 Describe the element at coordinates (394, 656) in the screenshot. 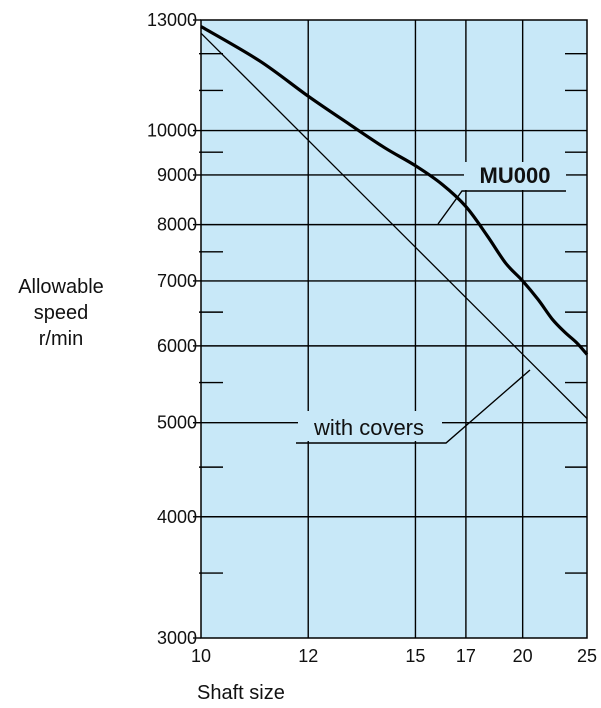

I see `x-tick-labels: 10 12 15 17 20 25` at that location.